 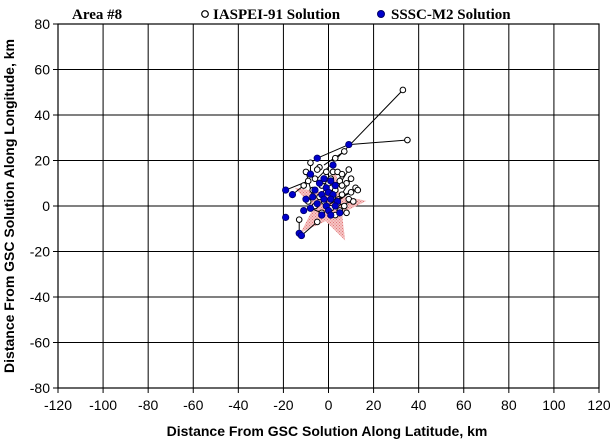 What do you see at coordinates (277, 15) in the screenshot?
I see `legend-label-iaspei: IASPEI-91 Solution` at bounding box center [277, 15].